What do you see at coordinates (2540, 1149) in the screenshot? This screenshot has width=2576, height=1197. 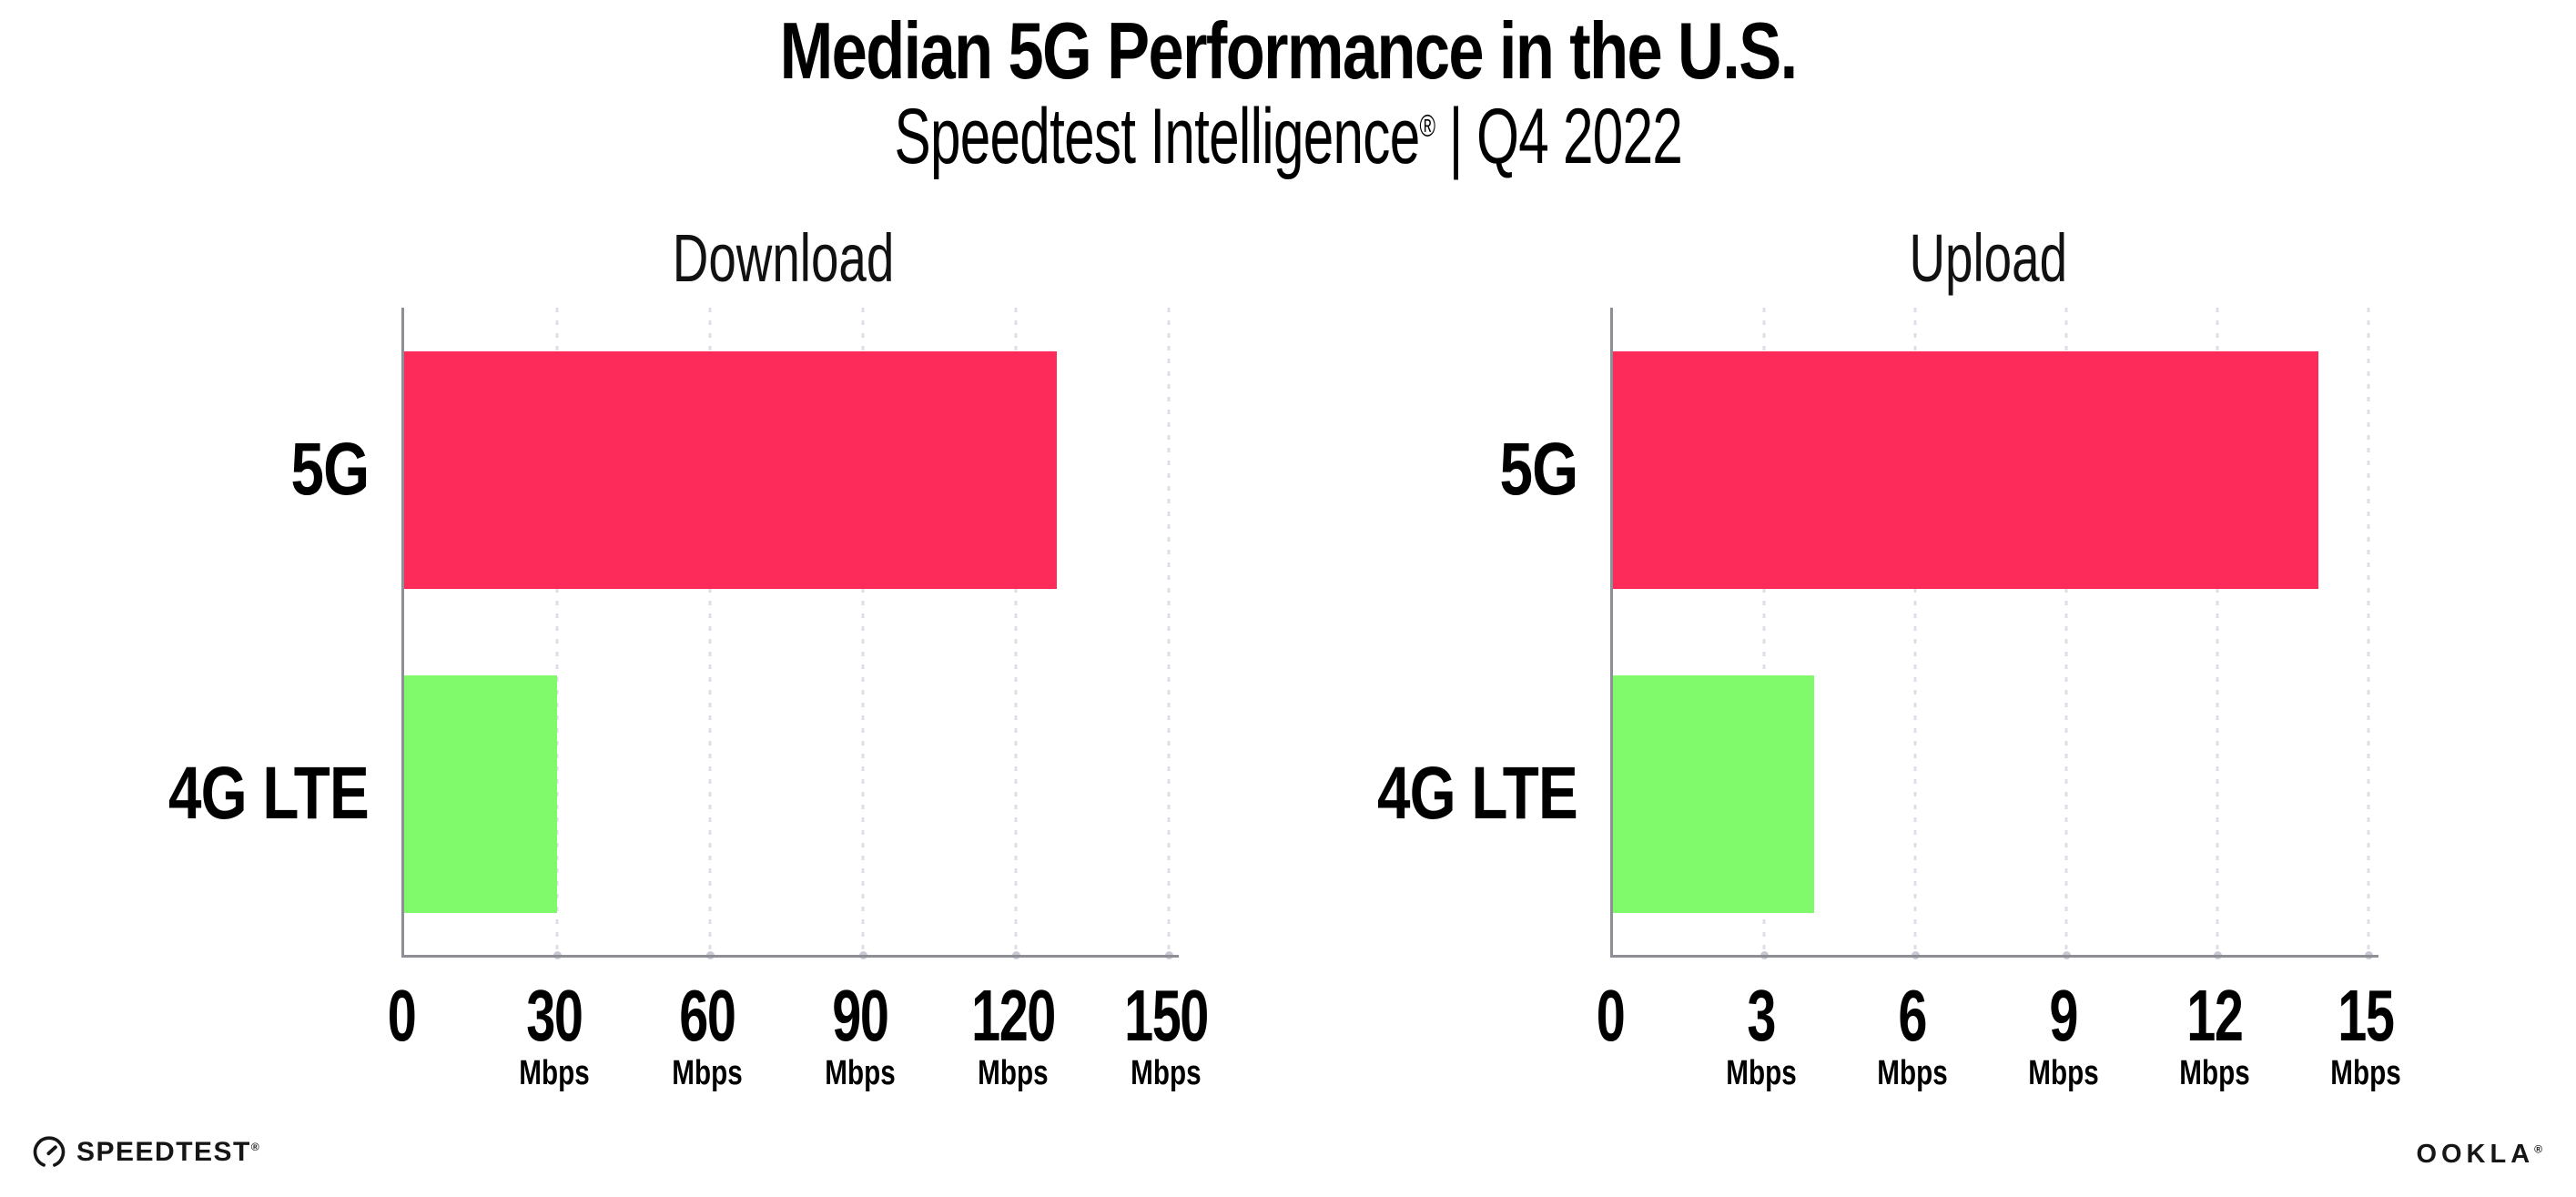 I see `ookla-registered-mark: ®` at bounding box center [2540, 1149].